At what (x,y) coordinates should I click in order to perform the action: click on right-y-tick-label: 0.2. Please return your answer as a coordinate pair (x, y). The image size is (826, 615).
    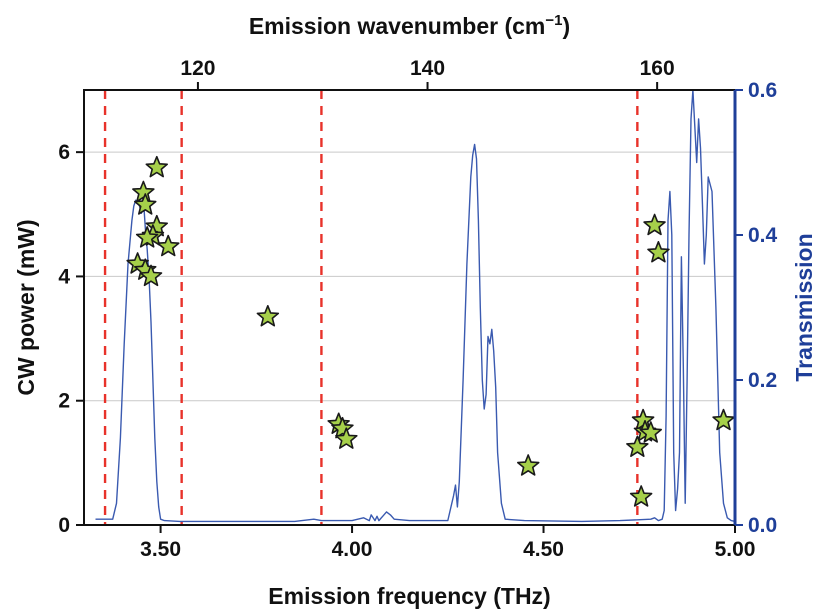
    Looking at the image, I should click on (762, 380).